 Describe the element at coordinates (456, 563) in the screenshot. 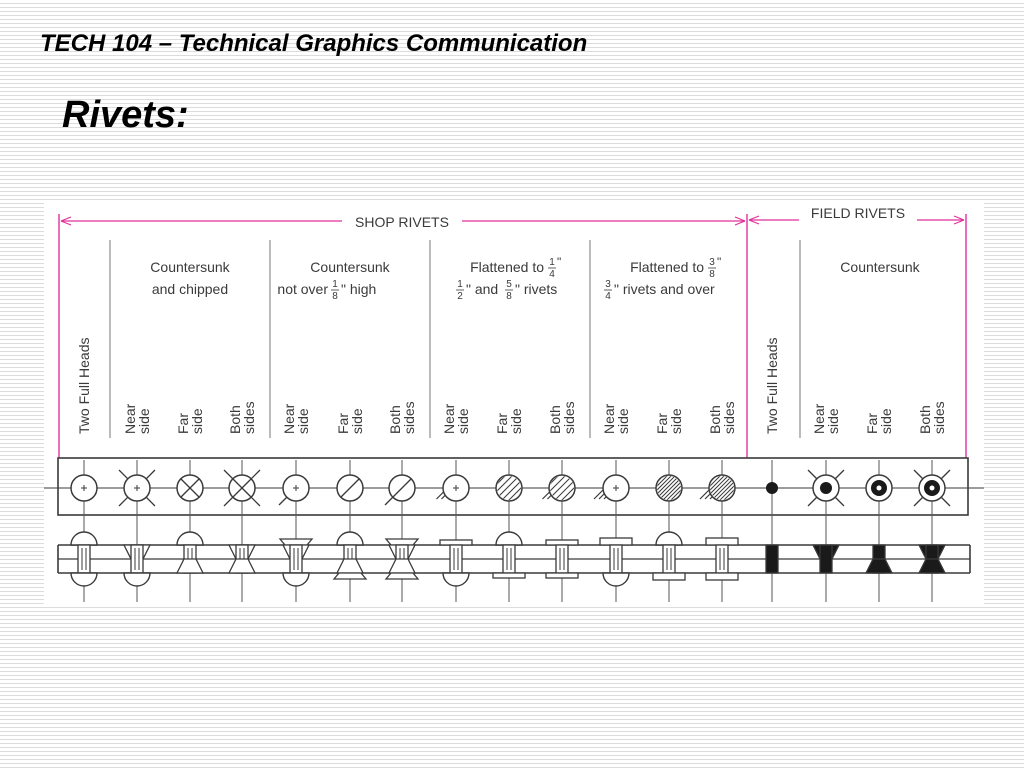

I see `rivet-section-flat-quarter-near` at that location.